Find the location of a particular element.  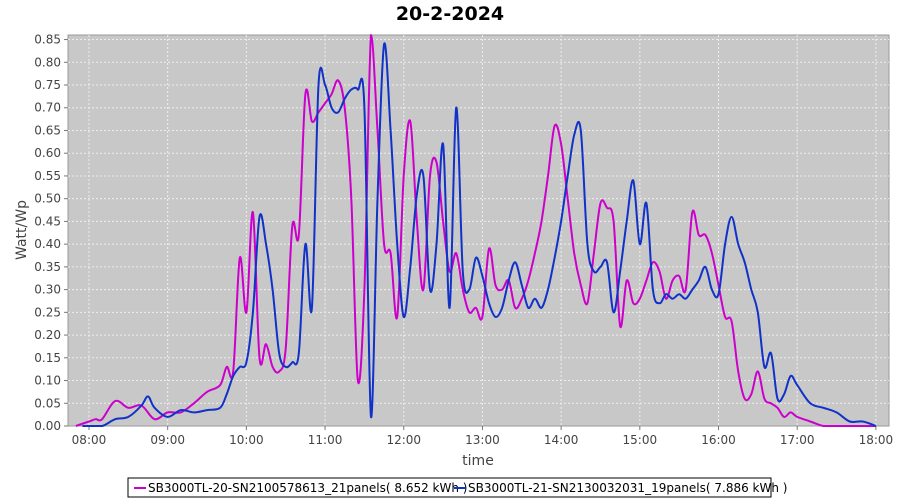

y-tick-label: 0.80 is located at coordinates (47, 62).